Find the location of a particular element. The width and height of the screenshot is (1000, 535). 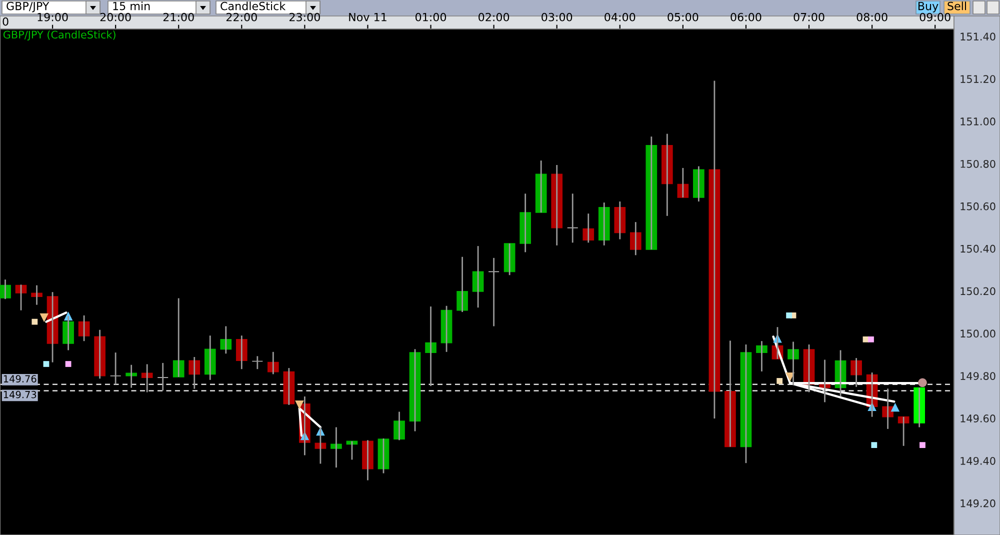

y-tick-label: 149.20 is located at coordinates (978, 503).